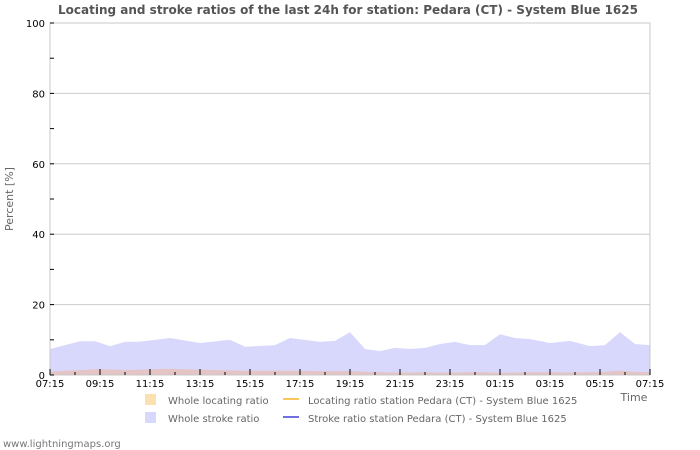 Image resolution: width=700 pixels, height=450 pixels. Describe the element at coordinates (600, 384) in the screenshot. I see `x-tick-label: 05:15` at that location.